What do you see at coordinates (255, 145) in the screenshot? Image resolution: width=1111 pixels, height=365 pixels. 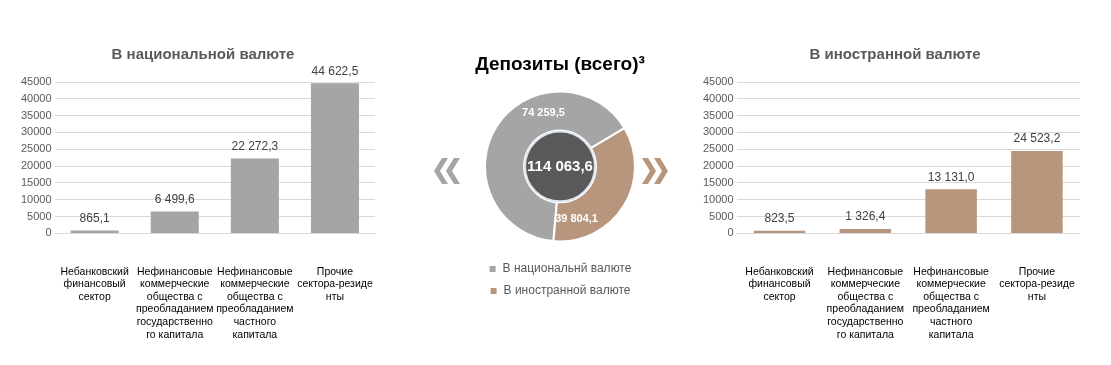 I see `data-label: 22 272,3` at bounding box center [255, 145].